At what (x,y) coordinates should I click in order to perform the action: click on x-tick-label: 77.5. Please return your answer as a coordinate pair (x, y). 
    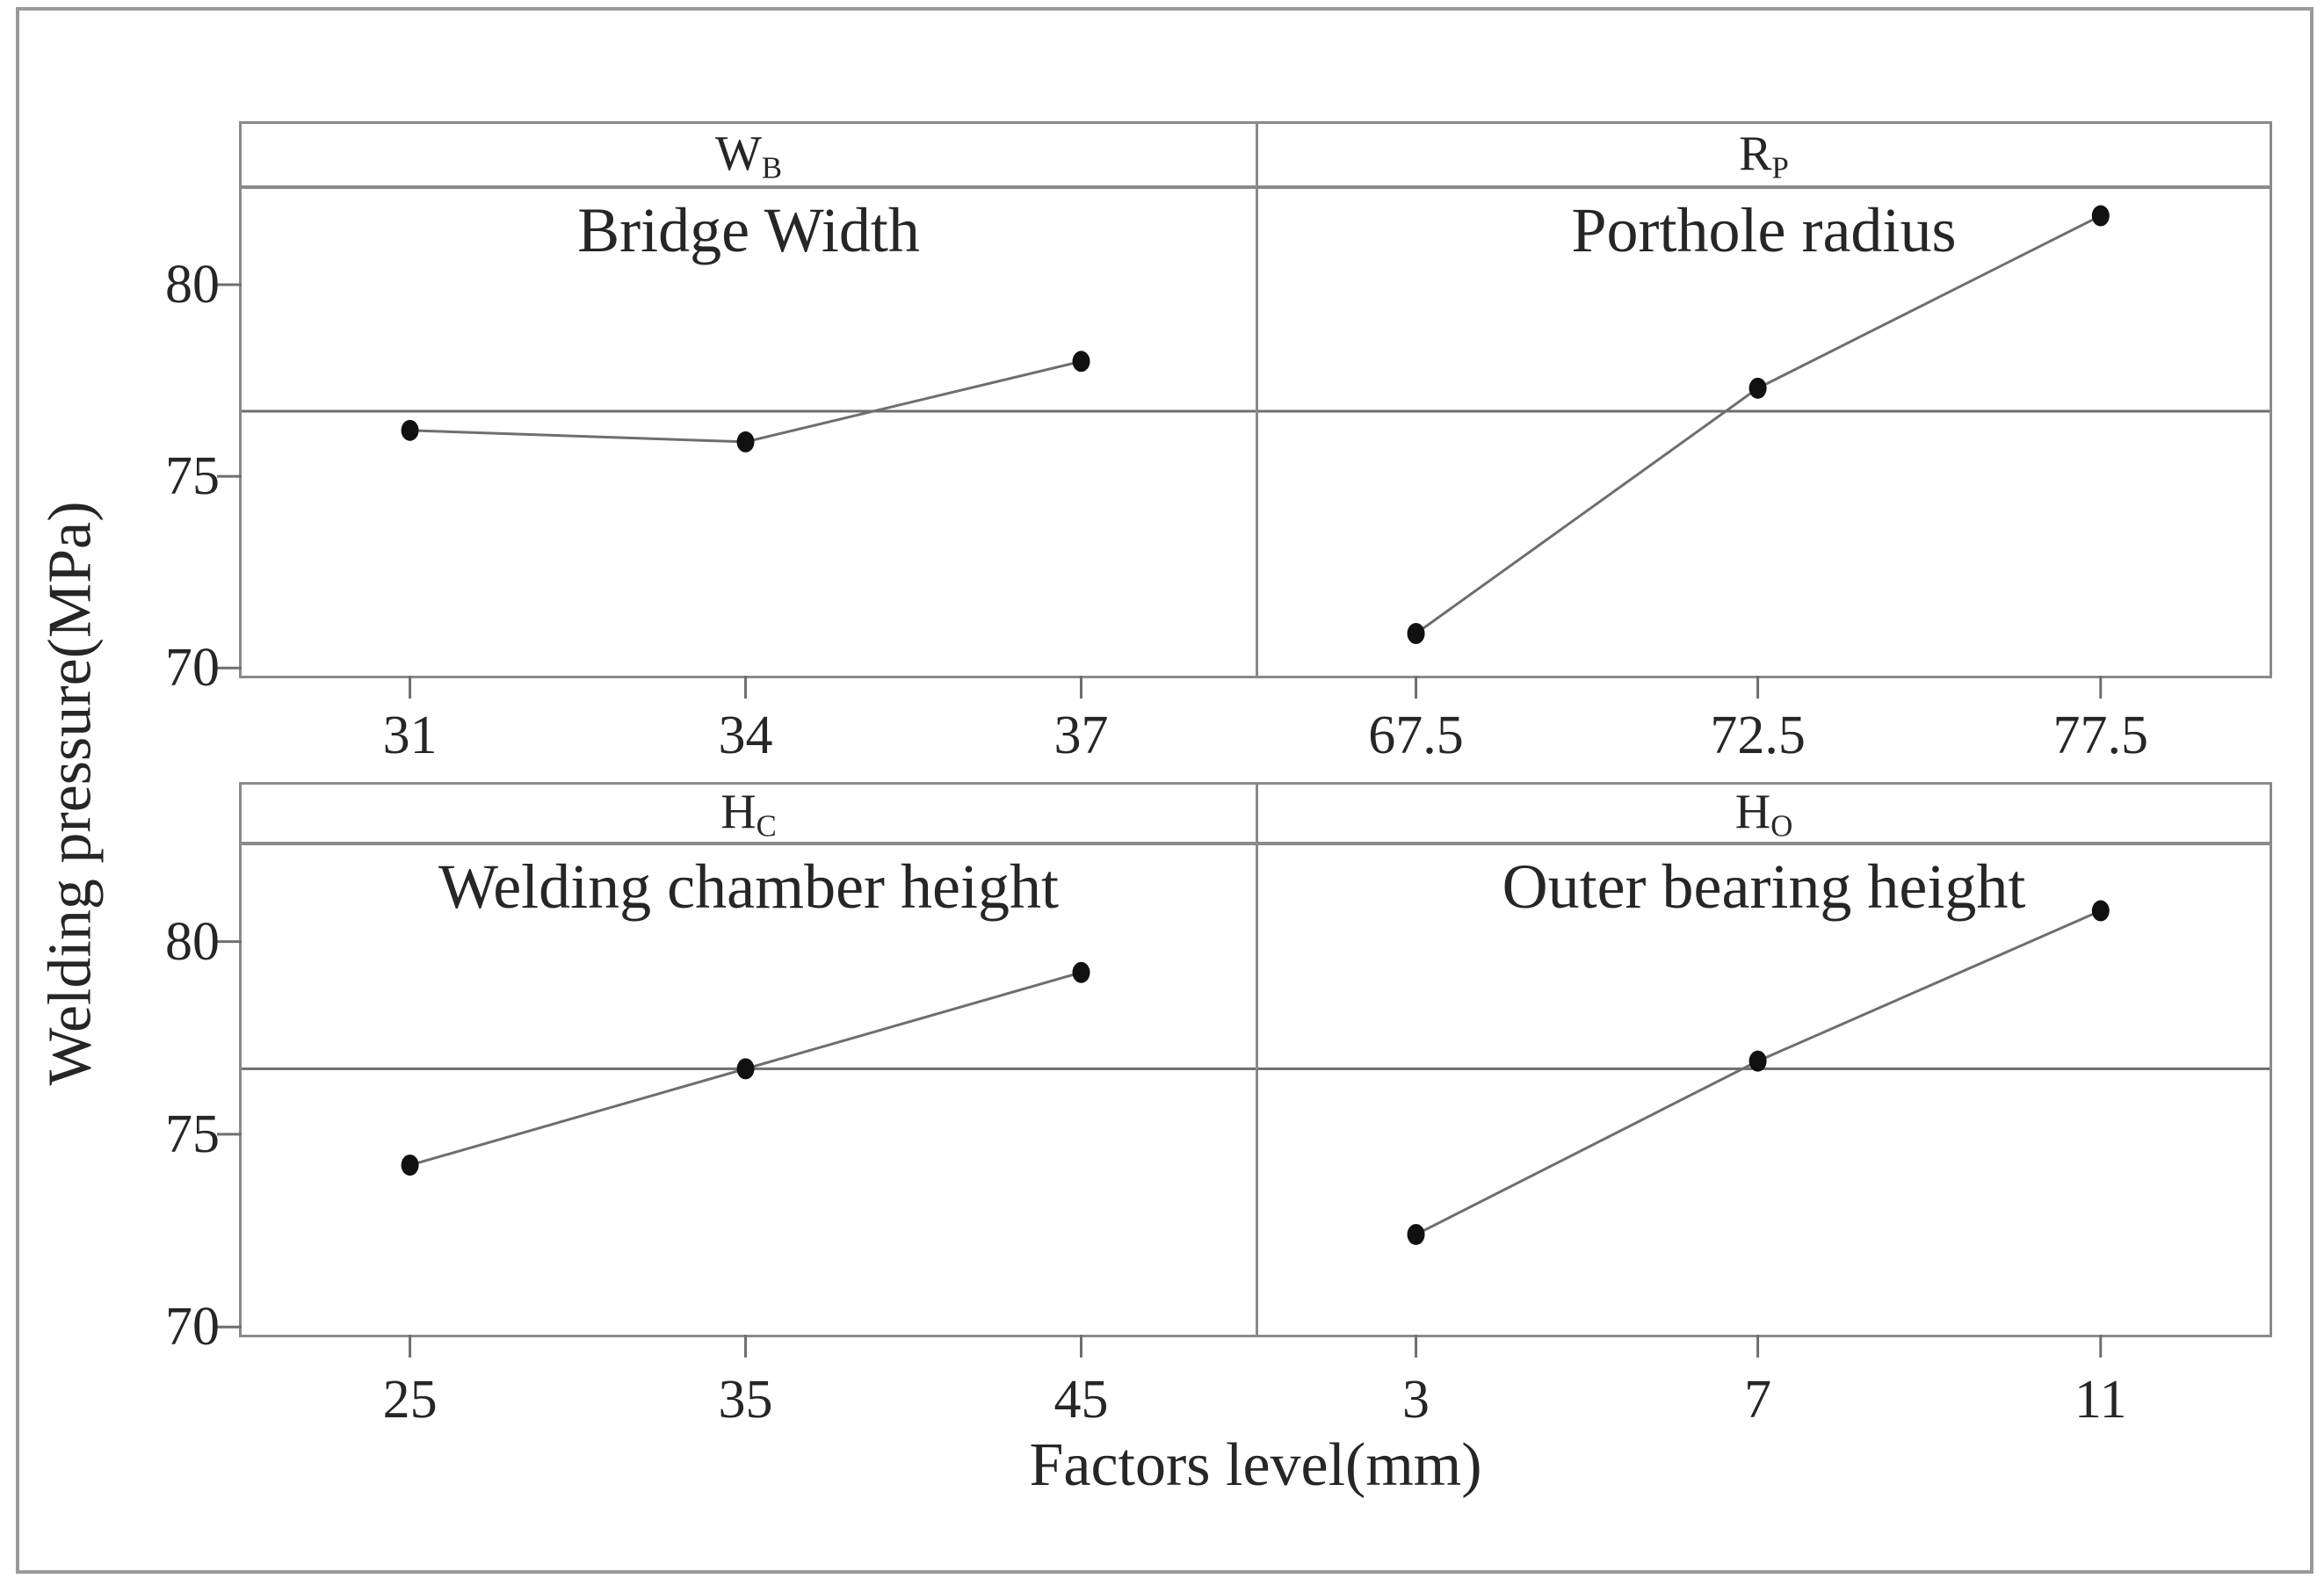
    Looking at the image, I should click on (2101, 735).